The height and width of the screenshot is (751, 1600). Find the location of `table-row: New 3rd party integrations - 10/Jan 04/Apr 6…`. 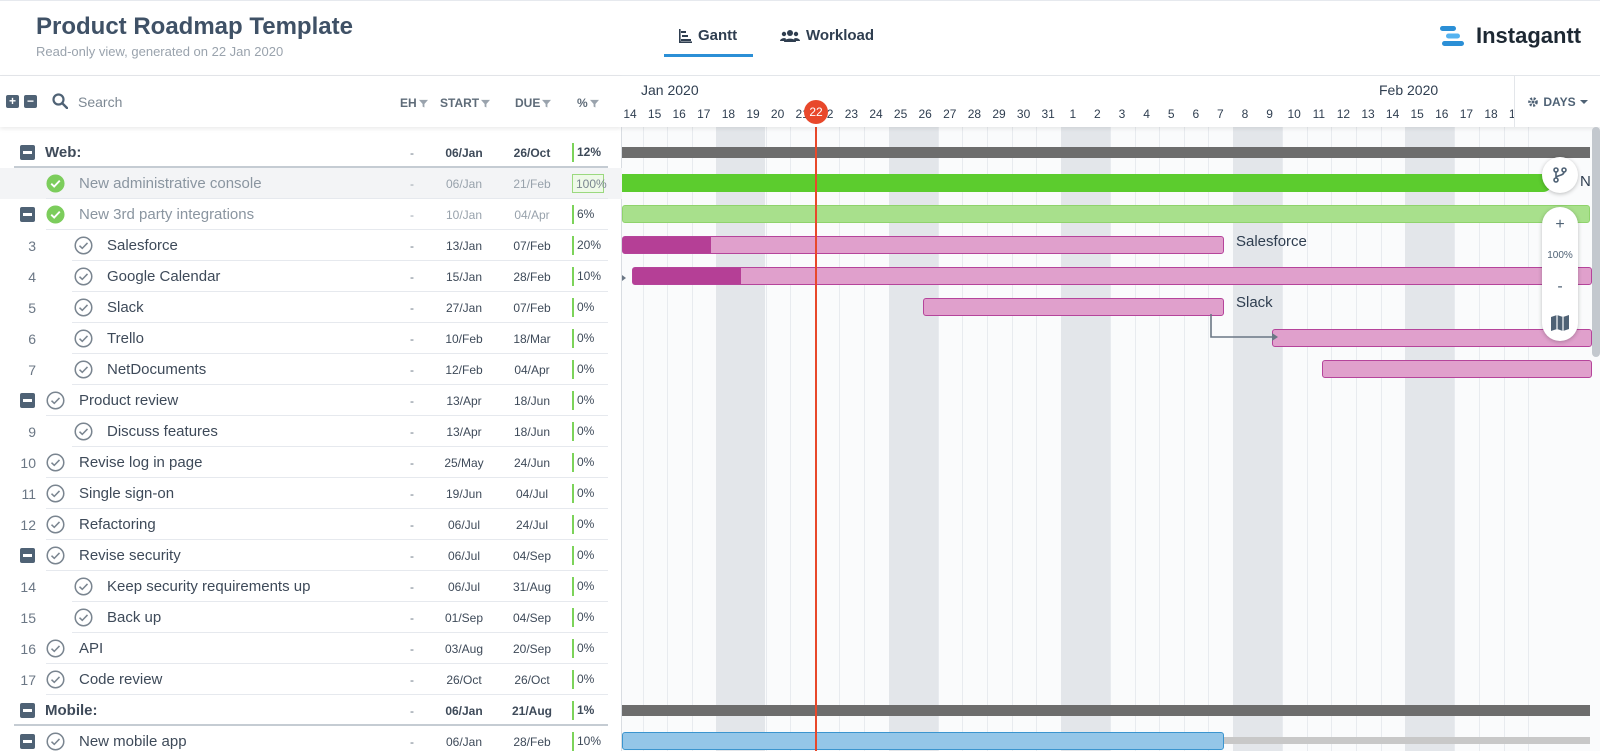

table-row: New 3rd party integrations - 10/Jan 04/Apr 6… is located at coordinates (311, 214).